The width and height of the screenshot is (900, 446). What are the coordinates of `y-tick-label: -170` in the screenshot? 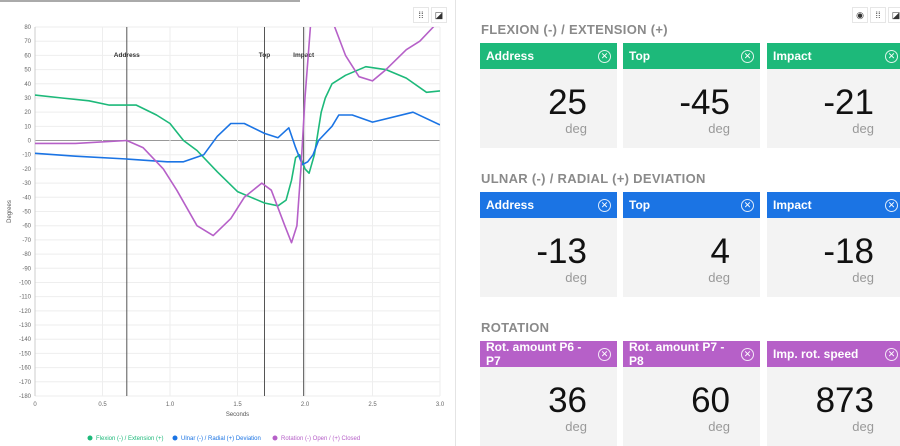 It's located at (25, 383).